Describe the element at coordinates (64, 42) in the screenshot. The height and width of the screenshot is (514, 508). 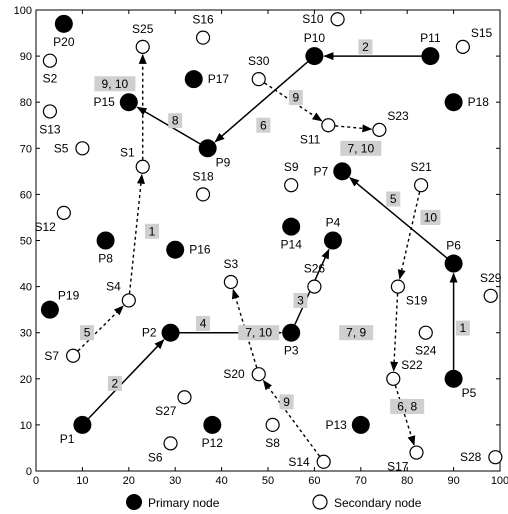
I see `node-label-p20: P20` at that location.